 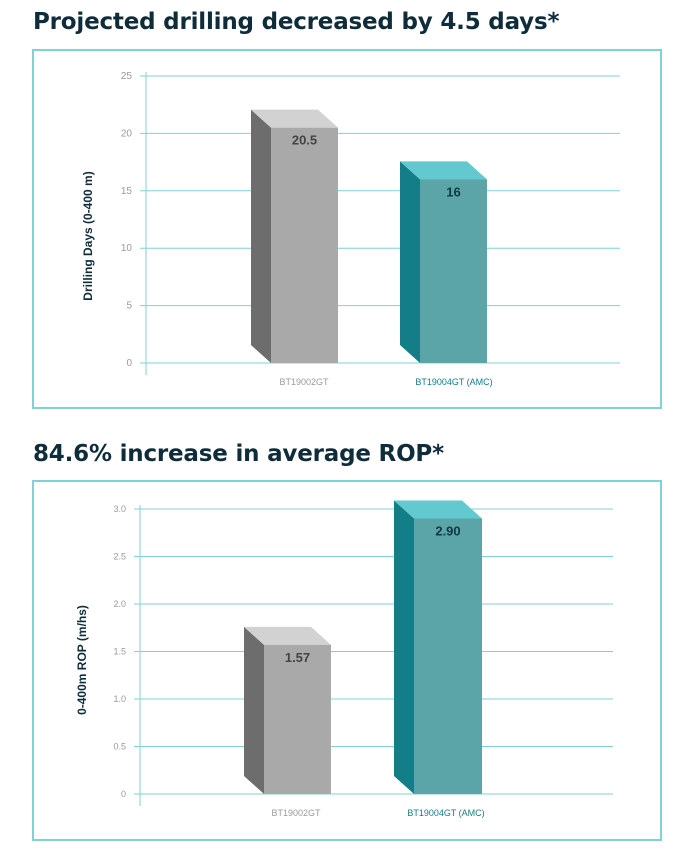 What do you see at coordinates (127, 191) in the screenshot?
I see `y-tick-label: 15` at bounding box center [127, 191].